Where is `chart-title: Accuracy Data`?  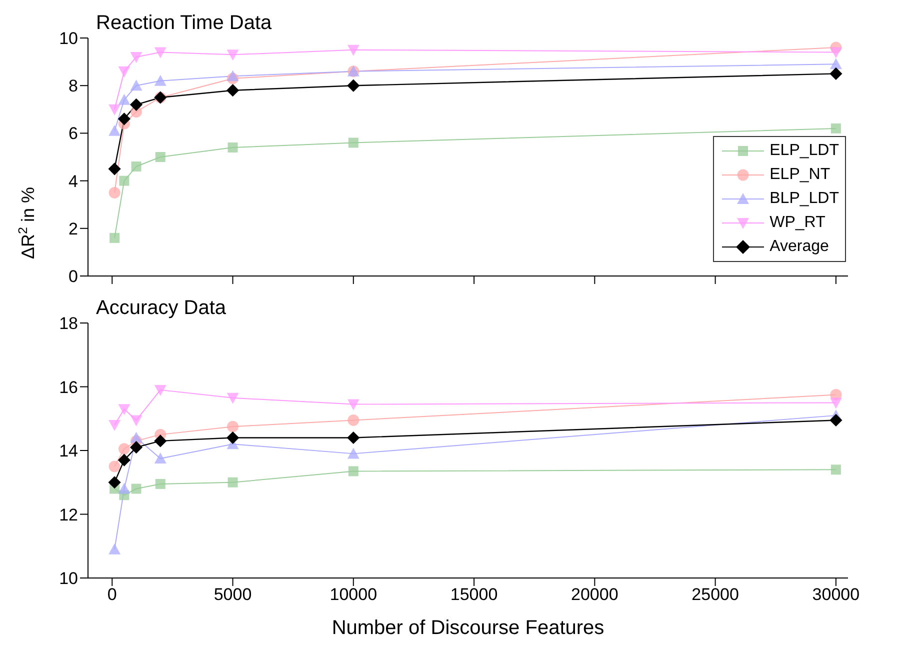 chart-title: Accuracy Data is located at coordinates (161, 308).